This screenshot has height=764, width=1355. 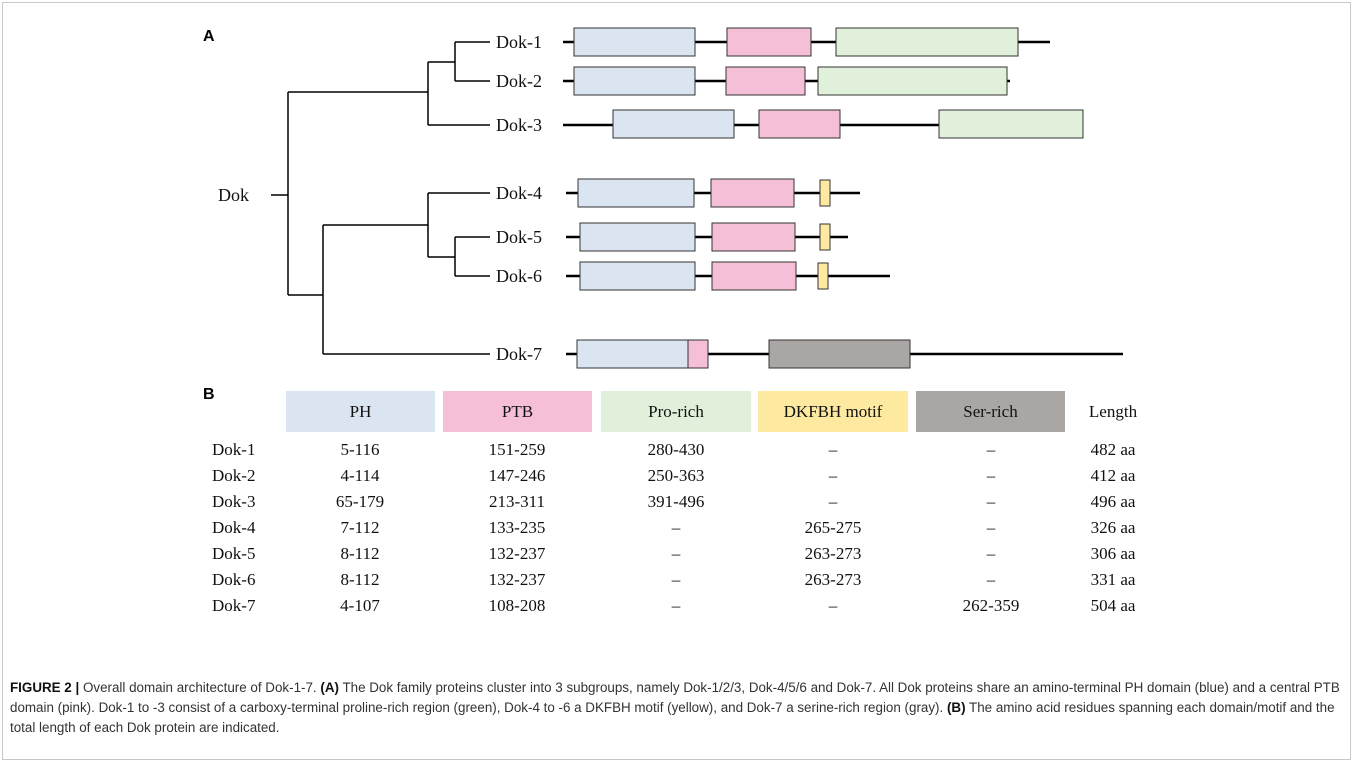 I want to click on protein-bar-dok2, so click(x=786, y=81).